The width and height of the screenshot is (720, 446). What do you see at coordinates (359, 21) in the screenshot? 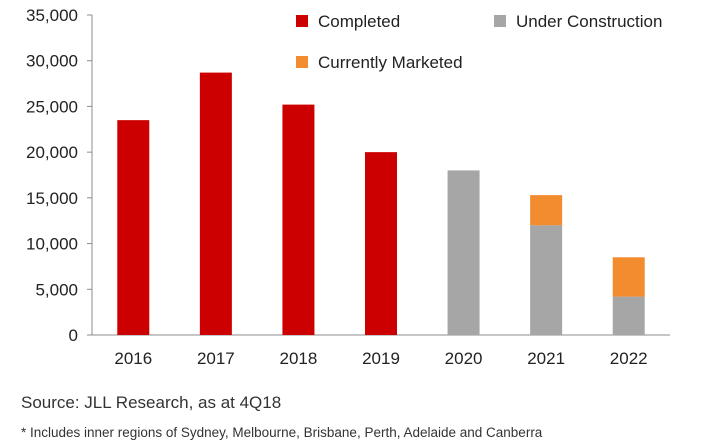
I see `legend-label-completed: Completed` at bounding box center [359, 21].